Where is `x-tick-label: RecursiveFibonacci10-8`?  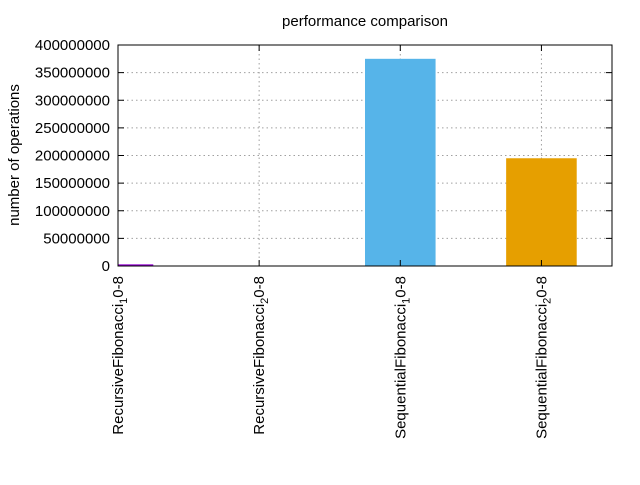 x-tick-label: RecursiveFibonacci10-8 is located at coordinates (120, 355).